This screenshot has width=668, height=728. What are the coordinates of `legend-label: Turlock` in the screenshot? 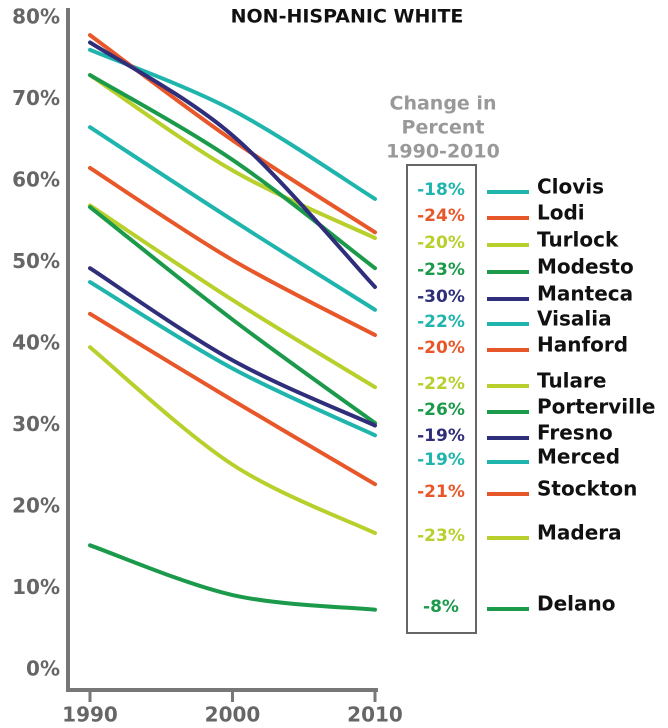 It's located at (578, 240).